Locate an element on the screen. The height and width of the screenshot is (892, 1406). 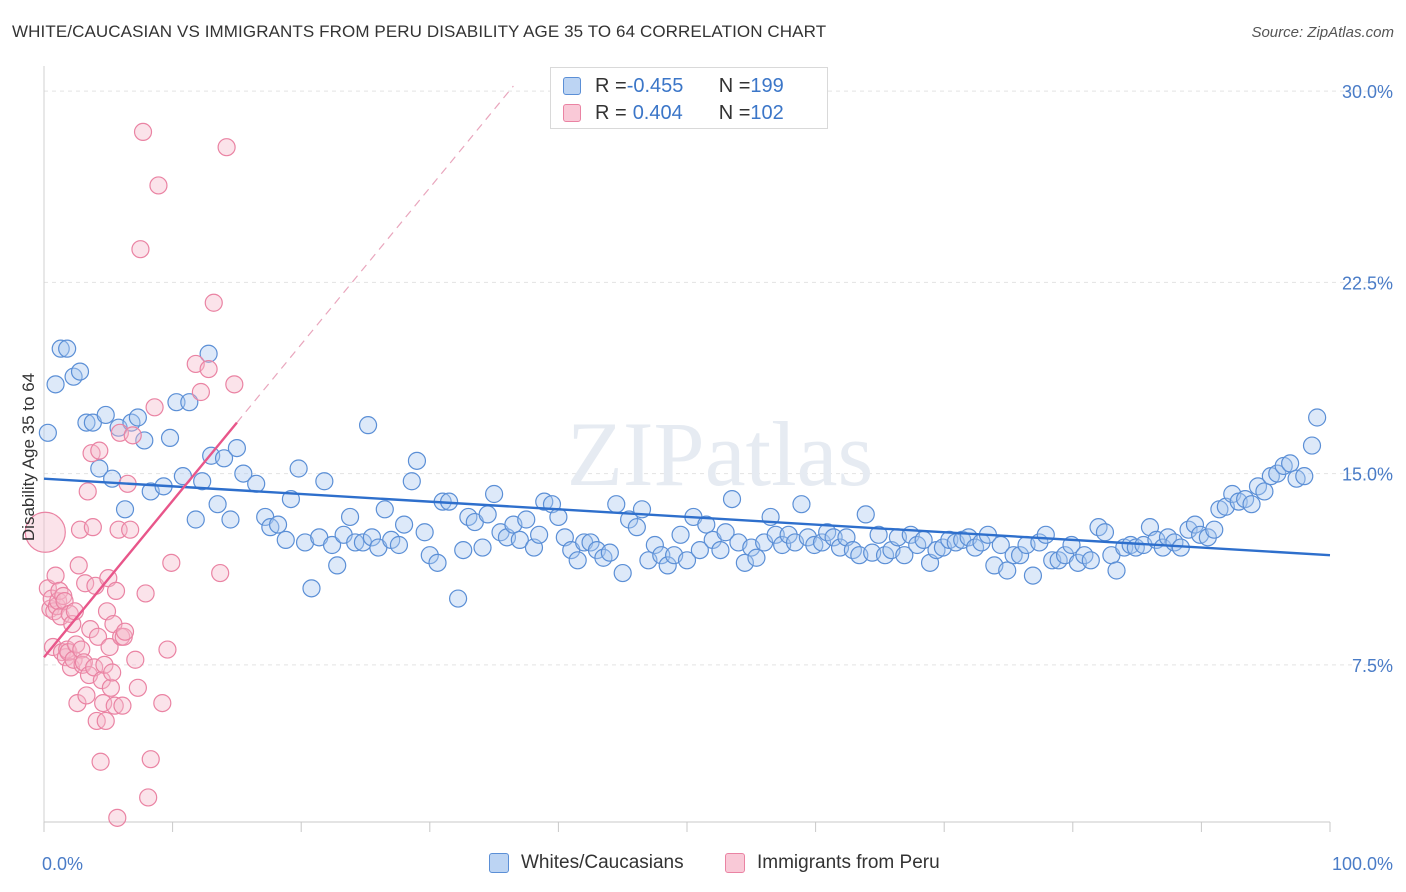
pink-swatch-icon is located at coordinates (735, 863).